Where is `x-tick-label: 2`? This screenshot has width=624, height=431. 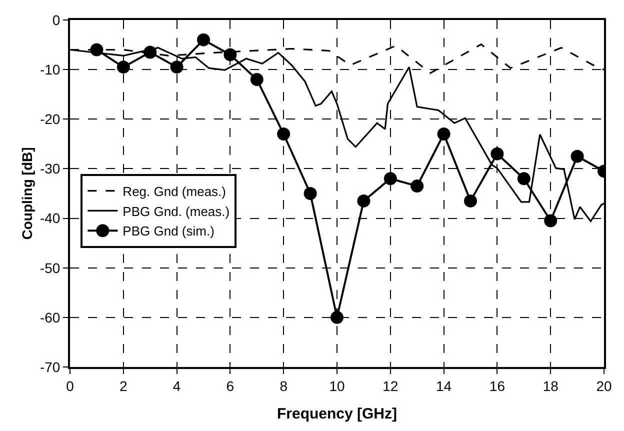
x-tick-label: 2 is located at coordinates (124, 386).